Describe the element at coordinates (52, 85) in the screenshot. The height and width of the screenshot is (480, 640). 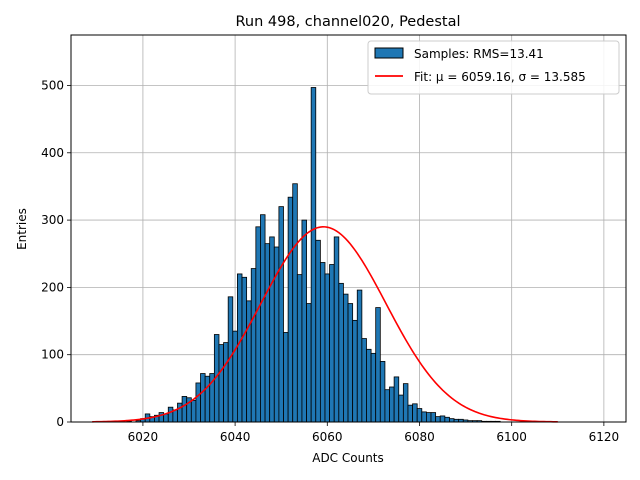
I see `y-tick-label-5: 500` at that location.